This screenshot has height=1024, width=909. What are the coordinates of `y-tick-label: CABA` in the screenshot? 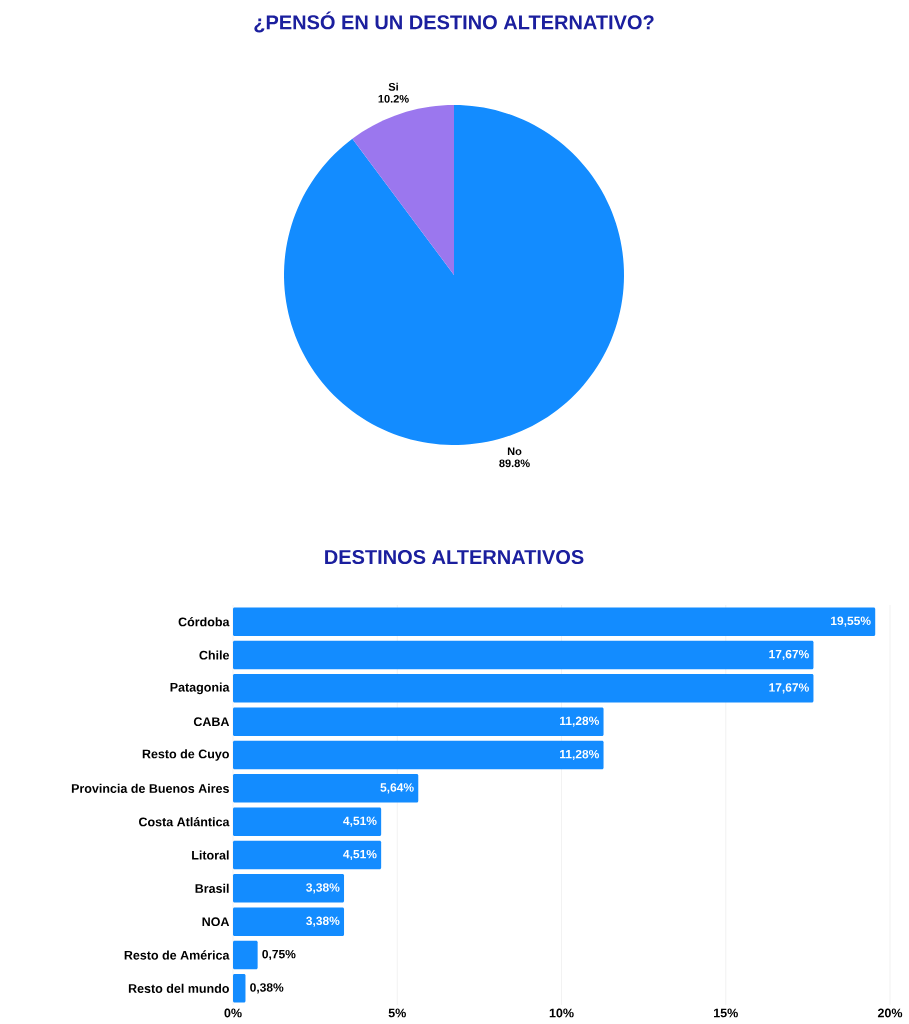 It's located at (211, 722).